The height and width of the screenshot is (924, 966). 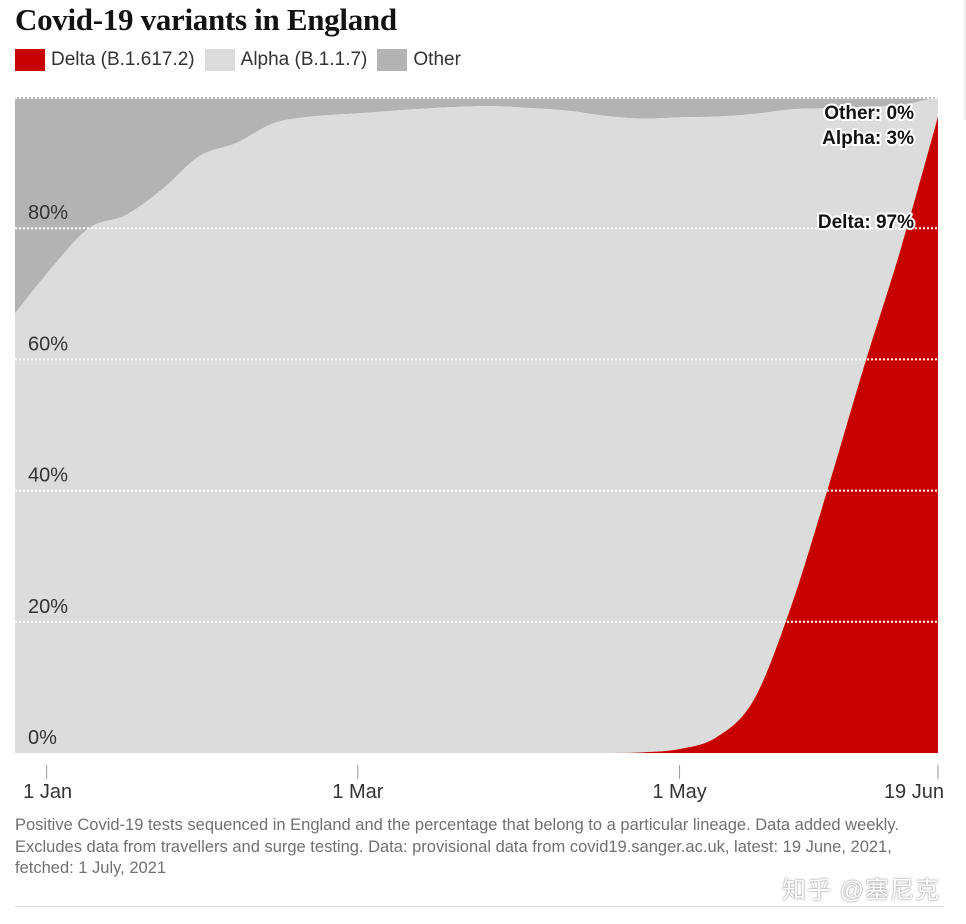 I want to click on legend-swatch-delta, so click(x=30, y=60).